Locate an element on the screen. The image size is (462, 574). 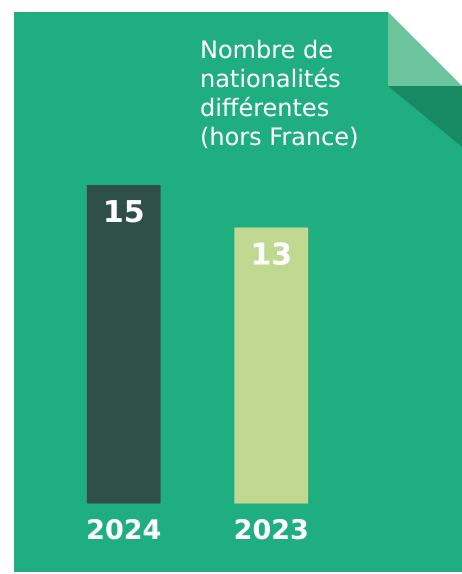
x-tick-label: 2024 is located at coordinates (124, 530).